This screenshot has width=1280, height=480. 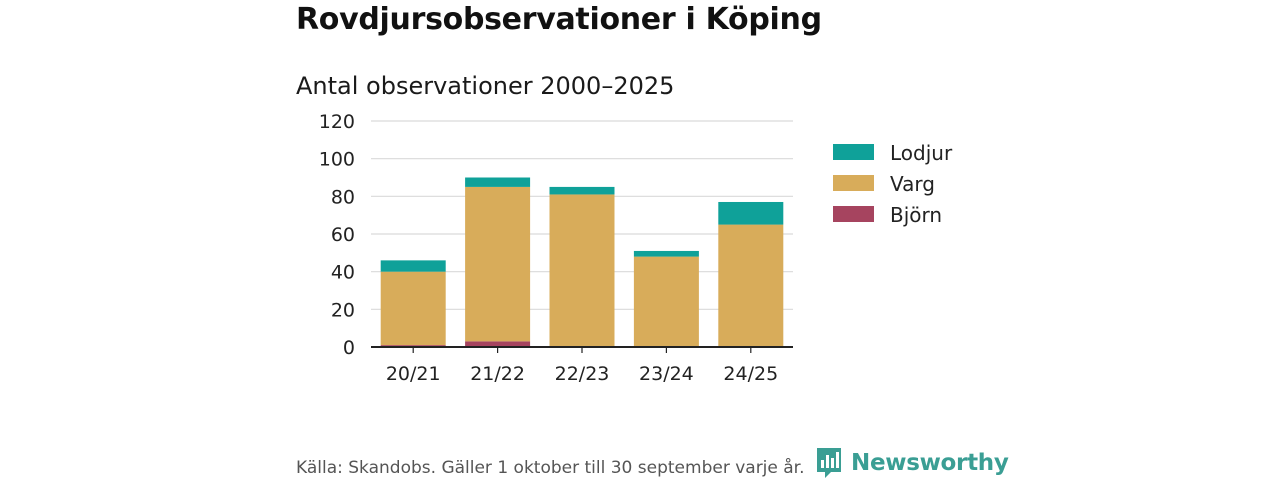 What do you see at coordinates (930, 463) in the screenshot?
I see `brand-name: Newsworthy` at bounding box center [930, 463].